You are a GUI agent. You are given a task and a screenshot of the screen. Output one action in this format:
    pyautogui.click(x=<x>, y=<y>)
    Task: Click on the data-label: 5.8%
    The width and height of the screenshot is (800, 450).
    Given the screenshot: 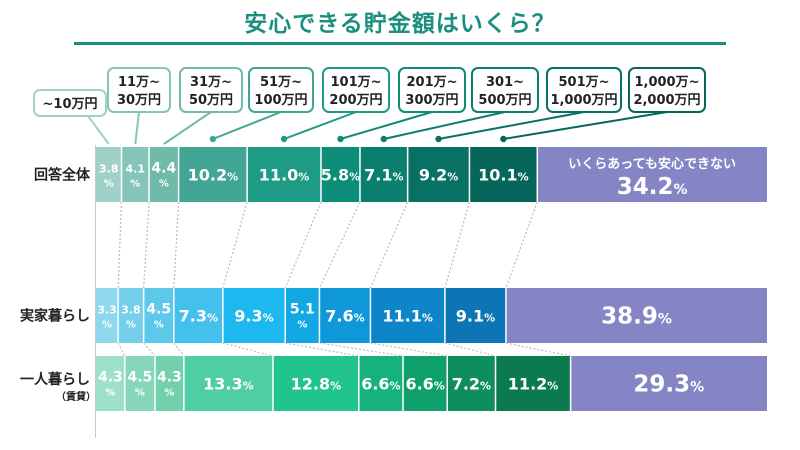 What is the action you would take?
    pyautogui.click(x=340, y=175)
    